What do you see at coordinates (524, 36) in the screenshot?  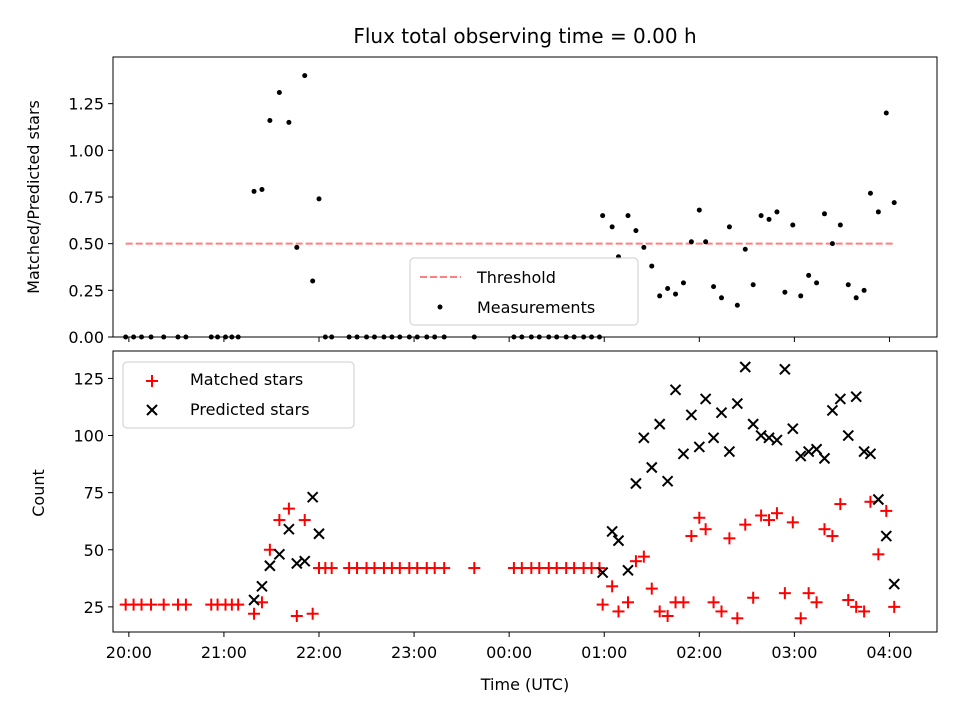 I see `top-chart-title: Flux total observing time = 0.00 h` at bounding box center [524, 36].